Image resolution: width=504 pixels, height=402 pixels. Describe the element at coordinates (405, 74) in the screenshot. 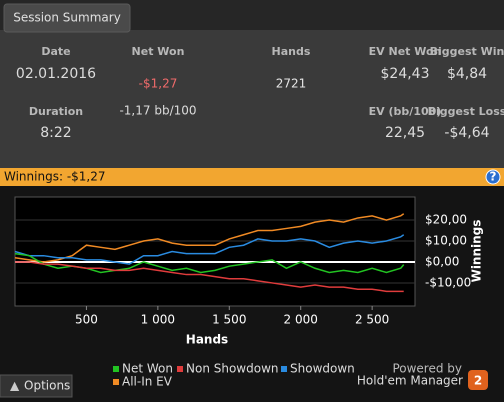

I see `stat-value: $24,43` at that location.